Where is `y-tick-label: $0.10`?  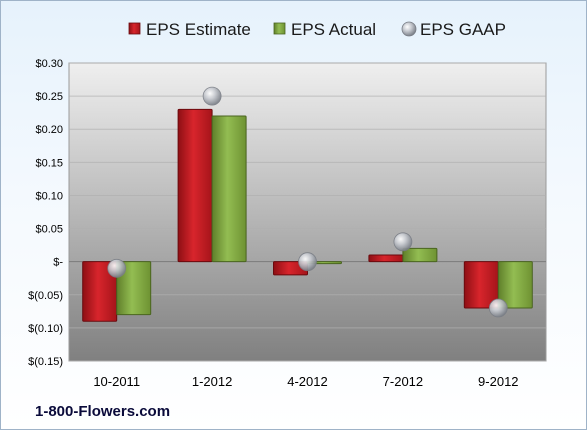 y-tick-label: $0.10 is located at coordinates (49, 196).